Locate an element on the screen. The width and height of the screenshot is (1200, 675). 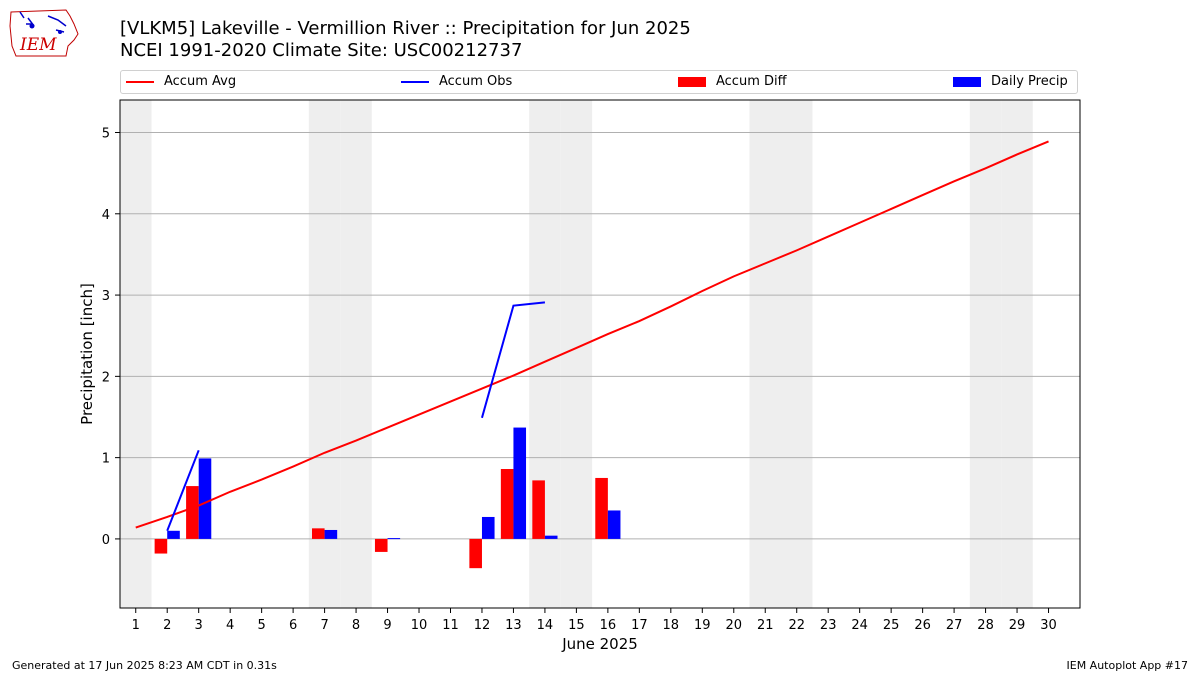
legend-item-daily-precip: Daily Precip is located at coordinates (1010, 81).